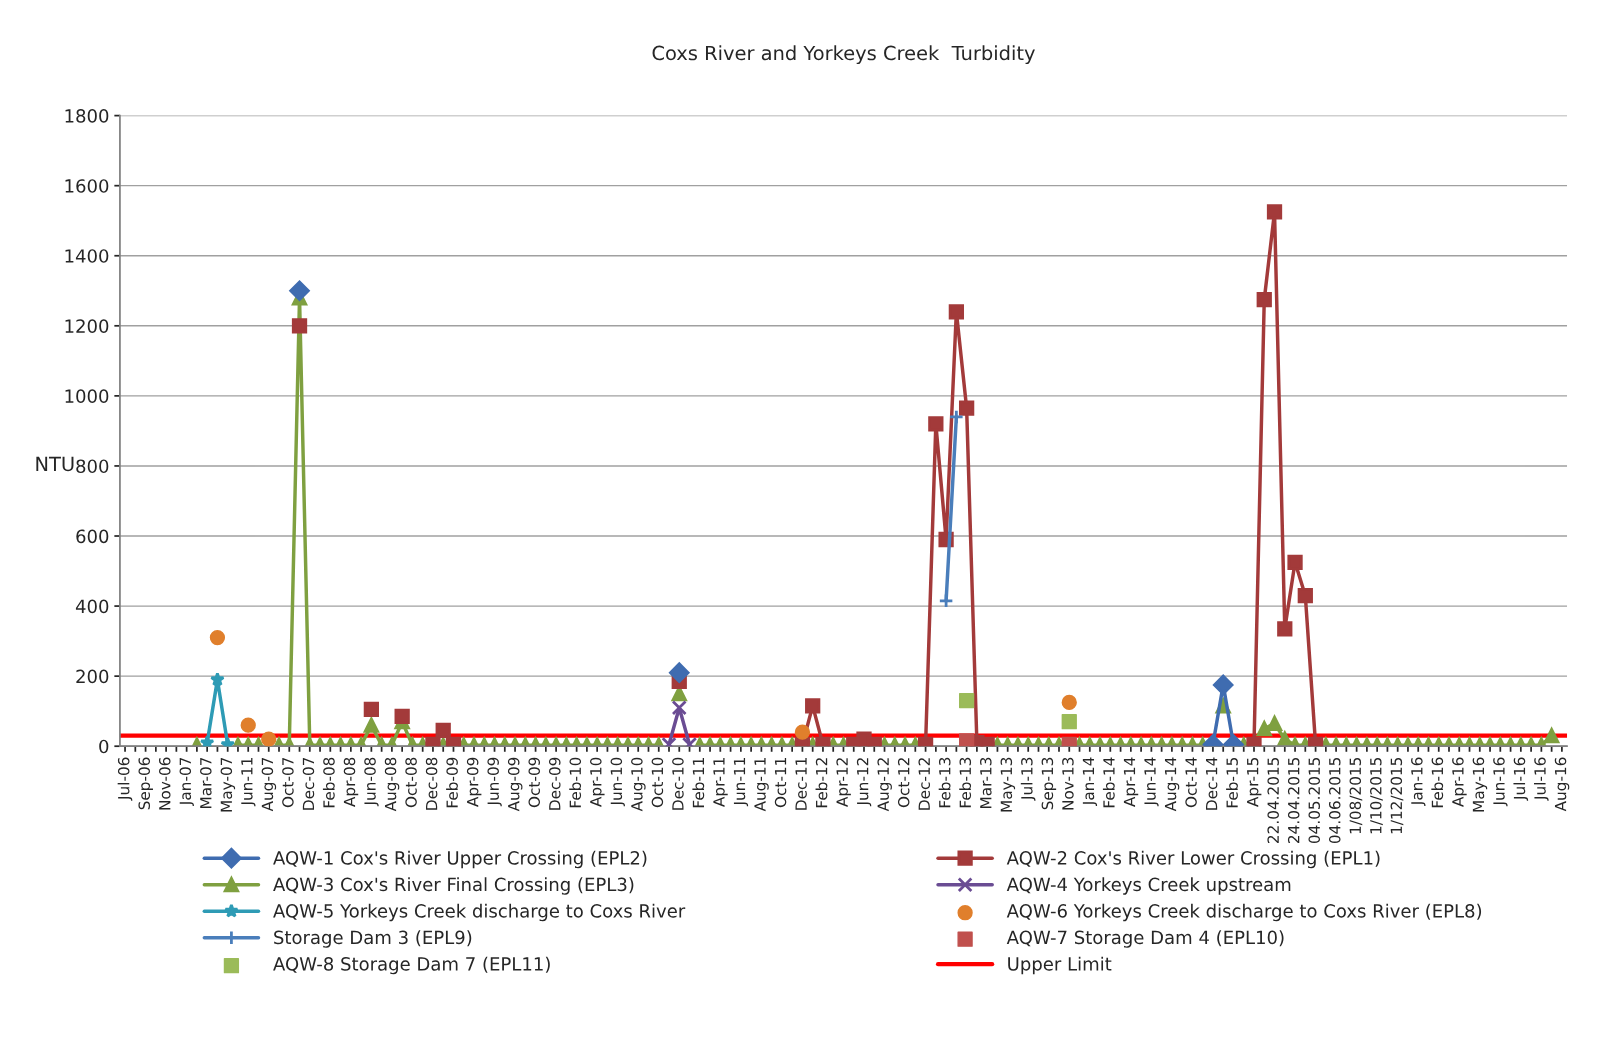  I want to click on x-tick-label: Aug-14, so click(1172, 784).